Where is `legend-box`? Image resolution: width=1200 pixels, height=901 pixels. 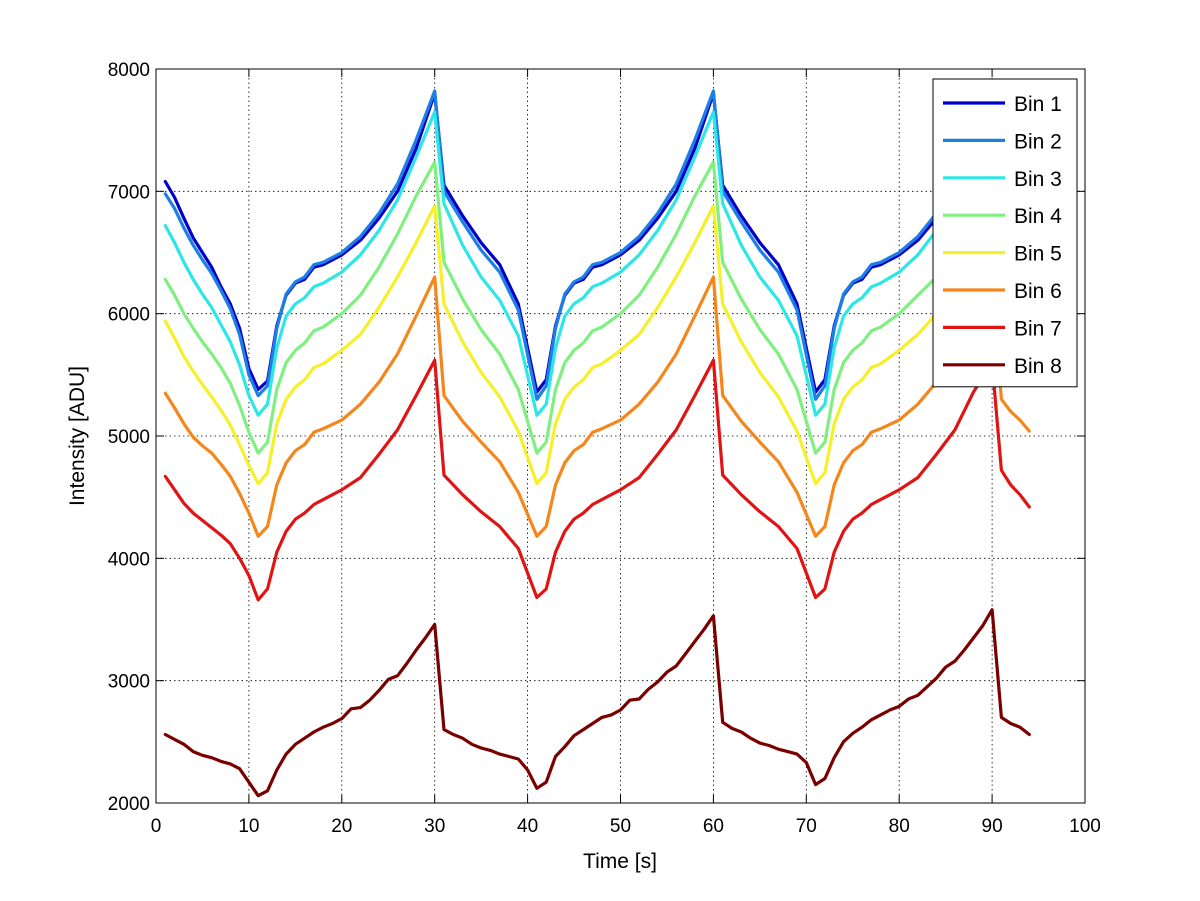
legend-box is located at coordinates (1005, 233).